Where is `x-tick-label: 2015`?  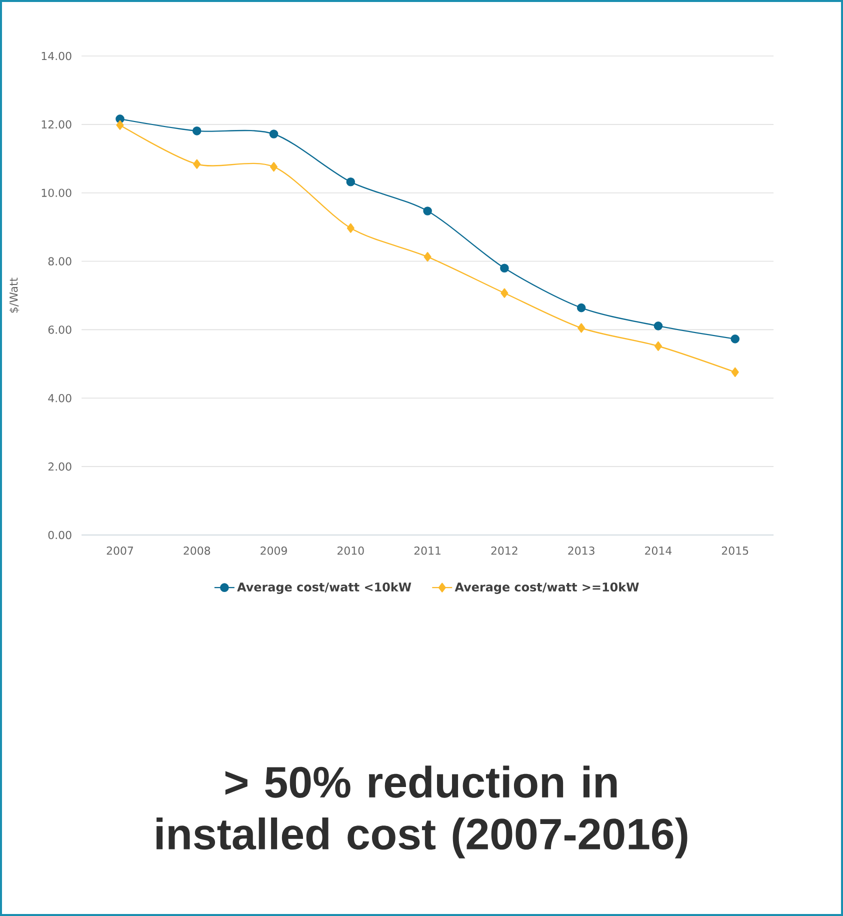 x-tick-label: 2015 is located at coordinates (735, 550).